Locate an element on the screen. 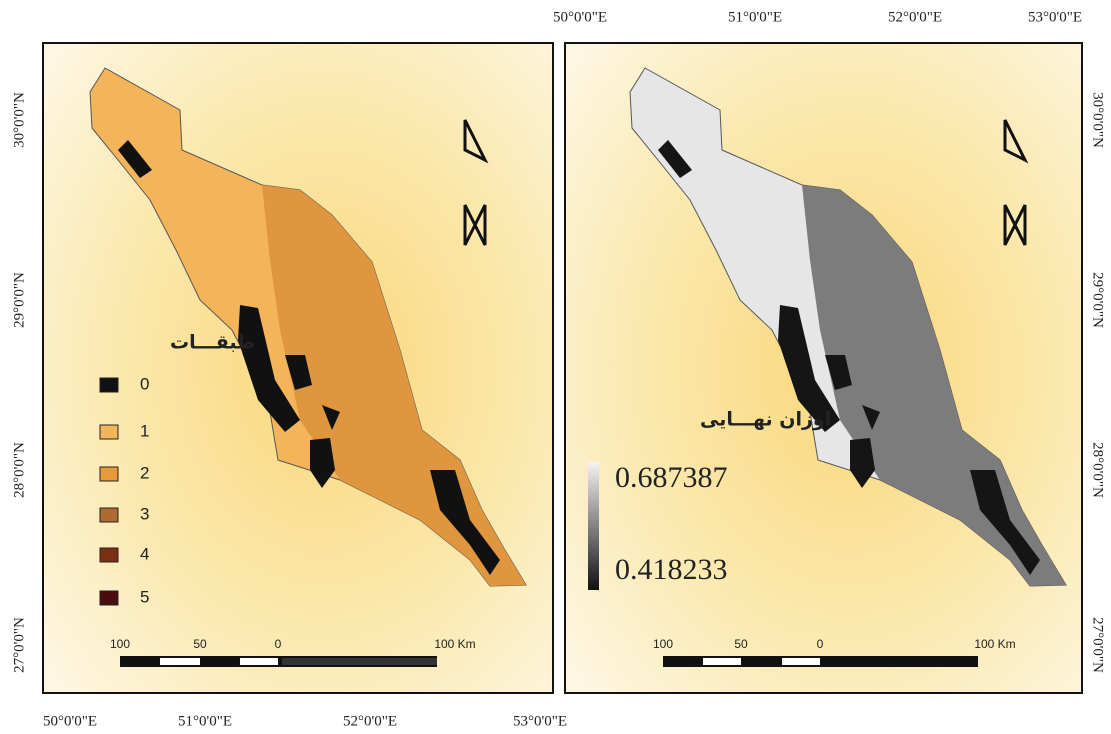 This screenshot has height=734, width=1111. legend-label: 4 is located at coordinates (144, 553).